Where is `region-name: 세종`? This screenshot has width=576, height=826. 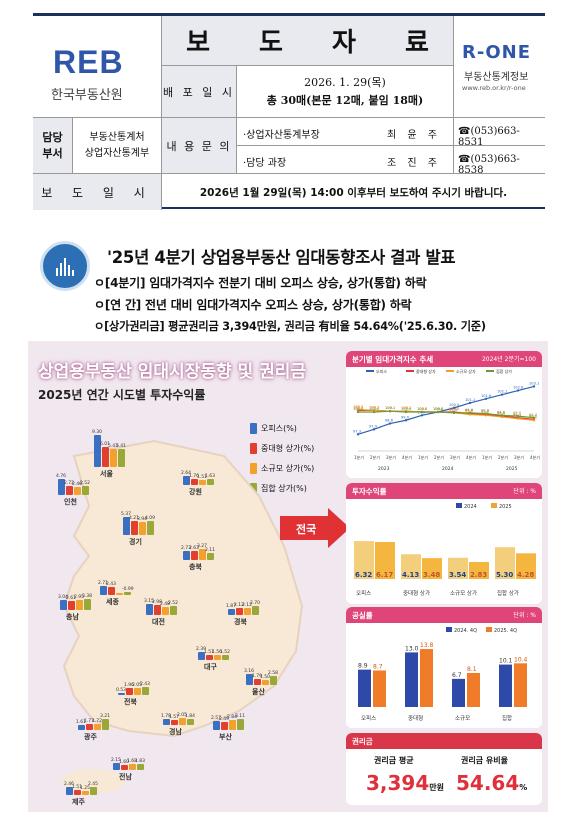 region-name: 세종 is located at coordinates (112, 602).